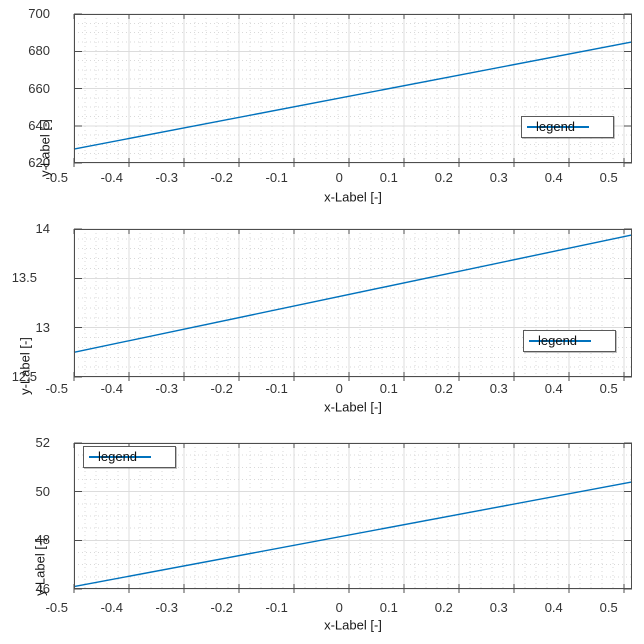  I want to click on y-tick-label: 12.5, so click(24, 376).